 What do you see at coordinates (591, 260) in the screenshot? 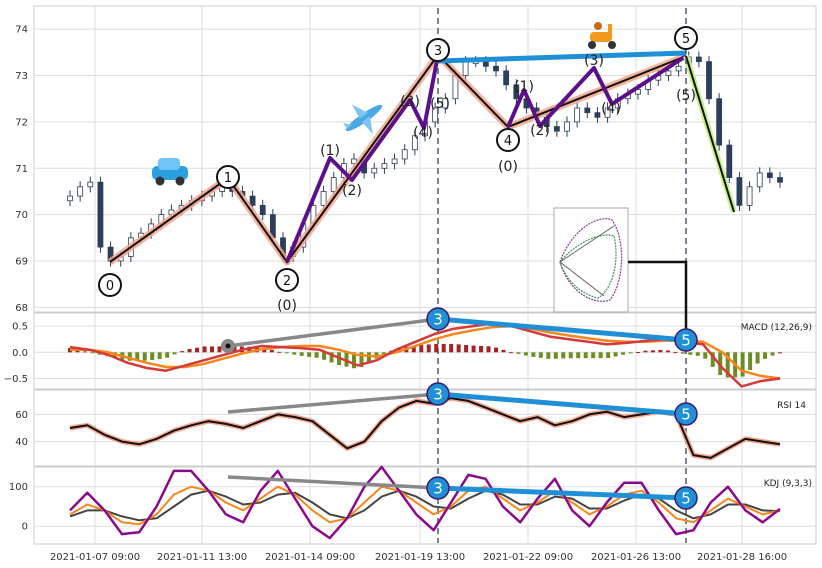
I see `inset-thumbnail` at bounding box center [591, 260].